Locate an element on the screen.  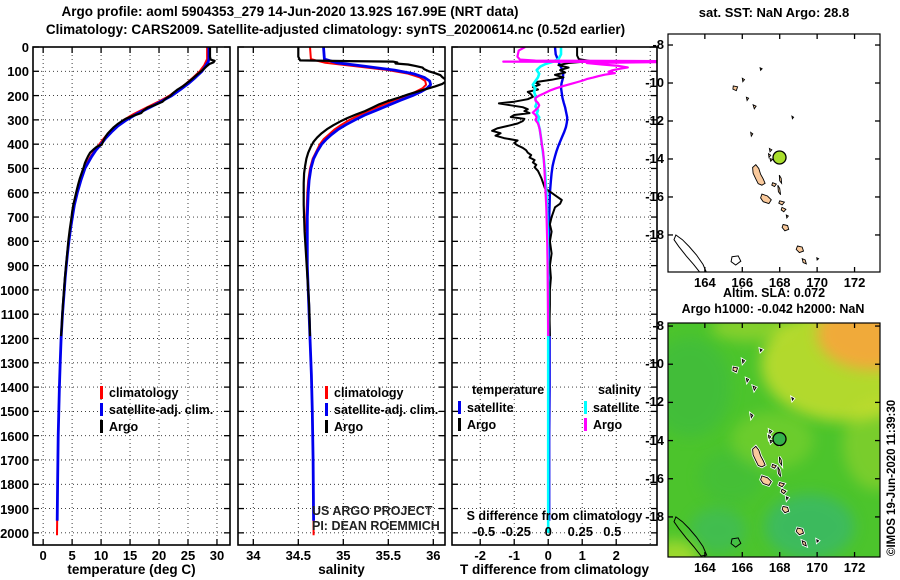
island-tikopia is located at coordinates (793, 117).